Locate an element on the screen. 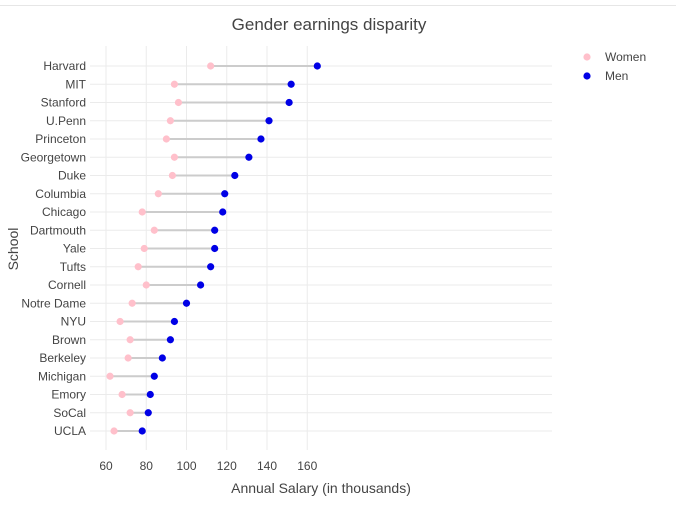  x-tick-label: 160 is located at coordinates (307, 466).